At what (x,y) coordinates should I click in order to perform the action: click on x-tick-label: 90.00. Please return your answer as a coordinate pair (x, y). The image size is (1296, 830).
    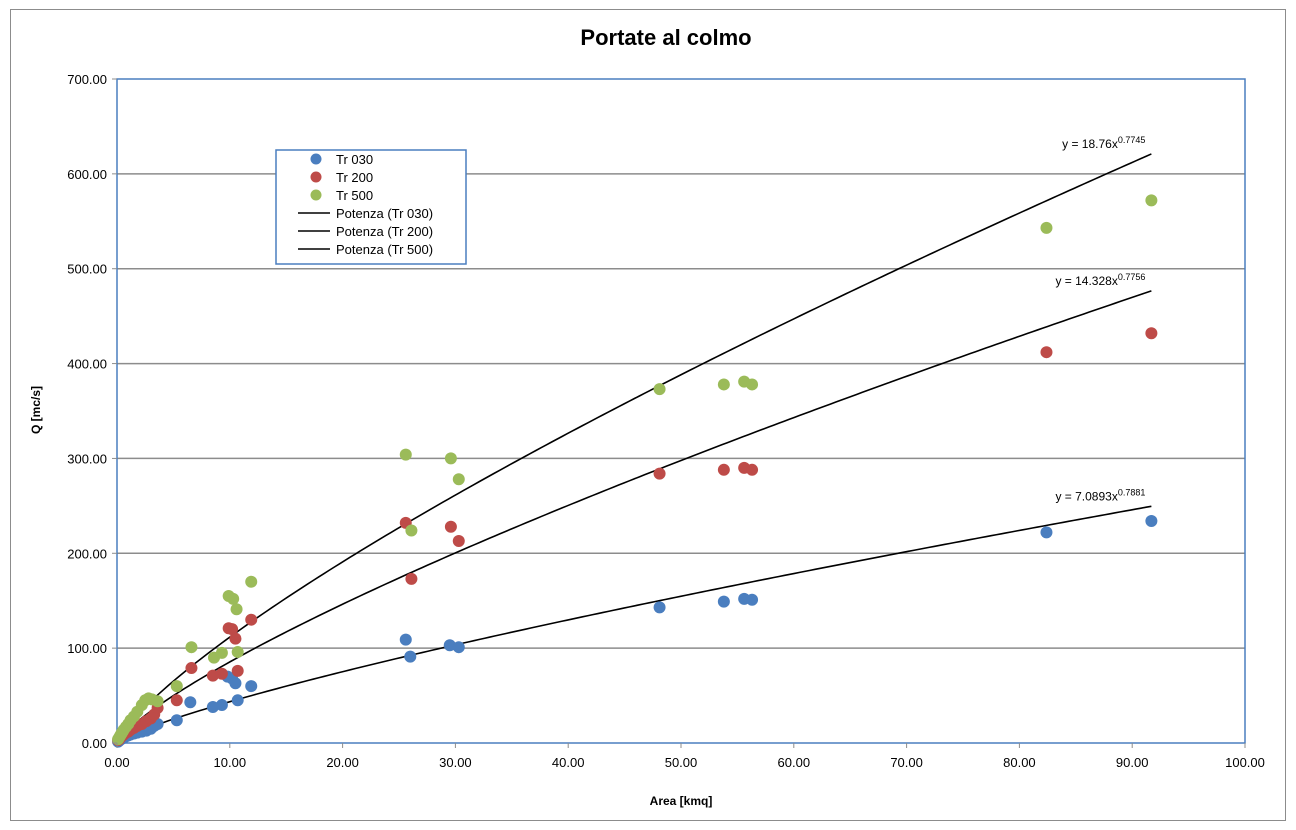
    Looking at the image, I should click on (1132, 762).